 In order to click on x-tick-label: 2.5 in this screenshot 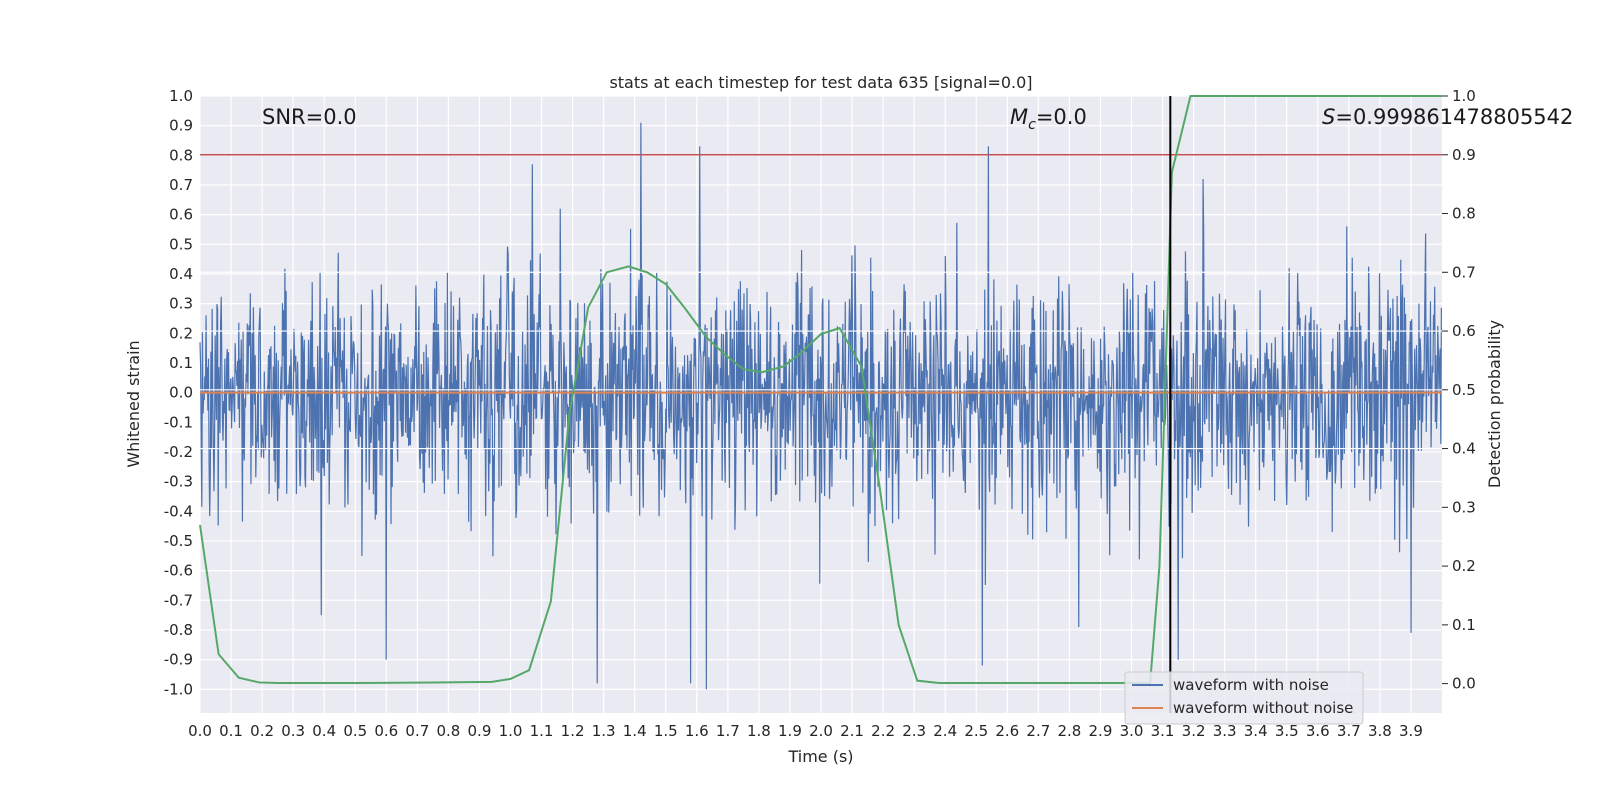, I will do `click(976, 731)`.